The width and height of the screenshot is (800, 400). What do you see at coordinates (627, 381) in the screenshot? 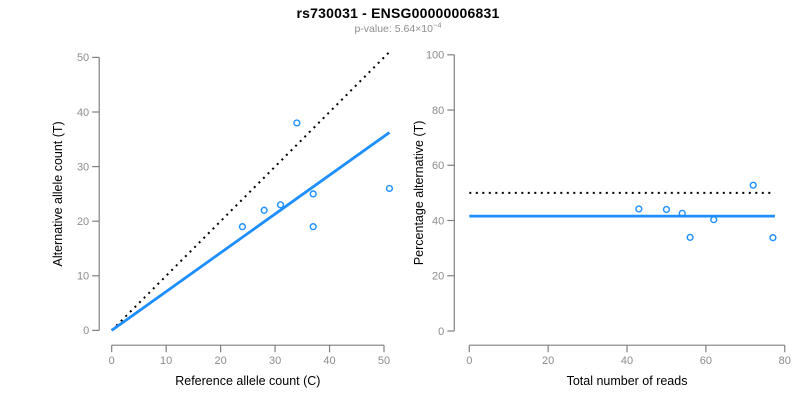
I see `x-axis-title: Total number of reads` at bounding box center [627, 381].